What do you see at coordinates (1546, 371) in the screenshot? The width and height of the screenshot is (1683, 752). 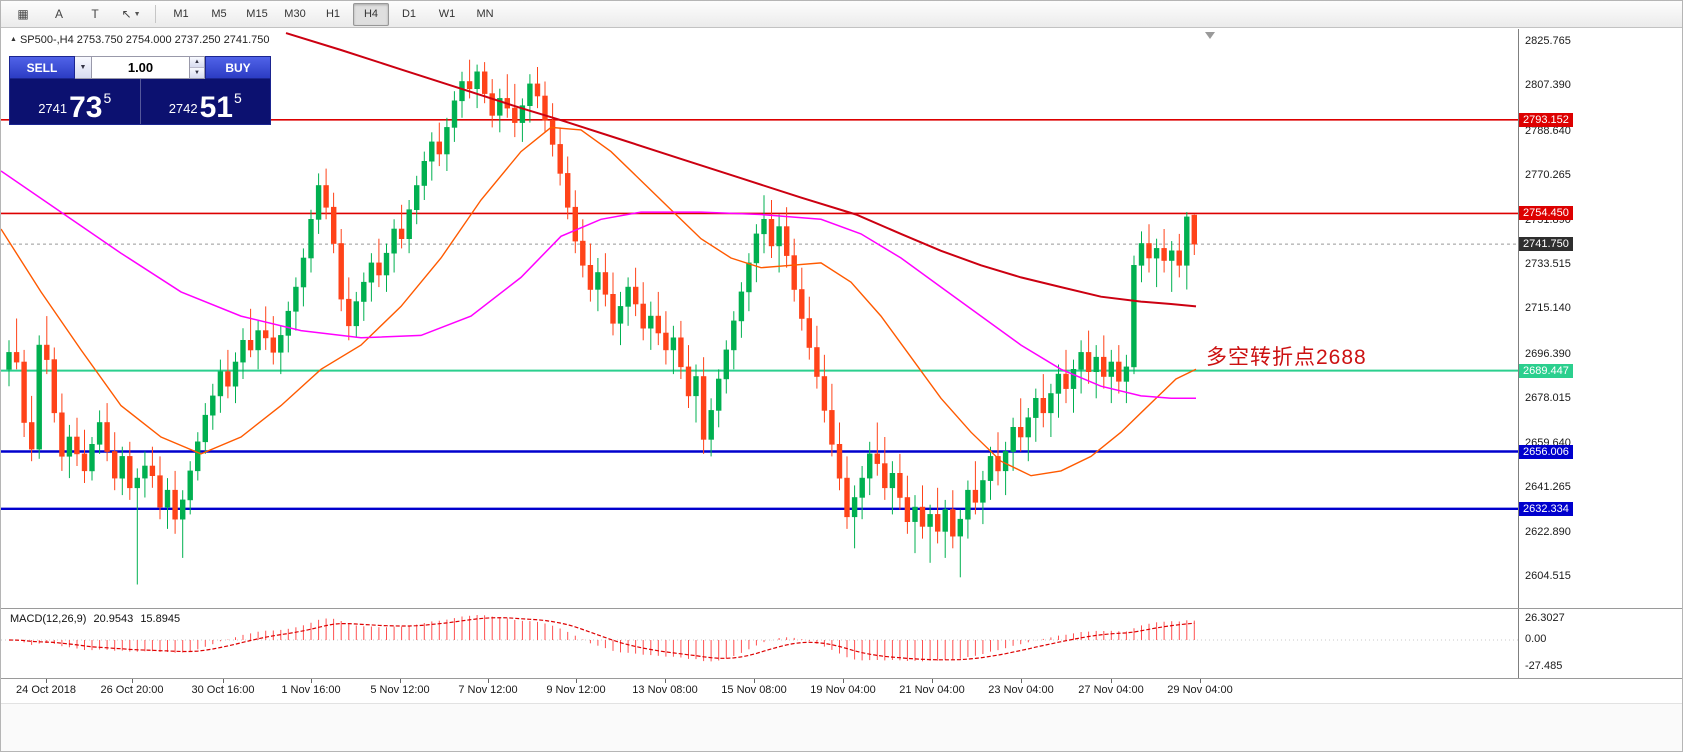 I see `hline-price-badge: 2689.447` at bounding box center [1546, 371].